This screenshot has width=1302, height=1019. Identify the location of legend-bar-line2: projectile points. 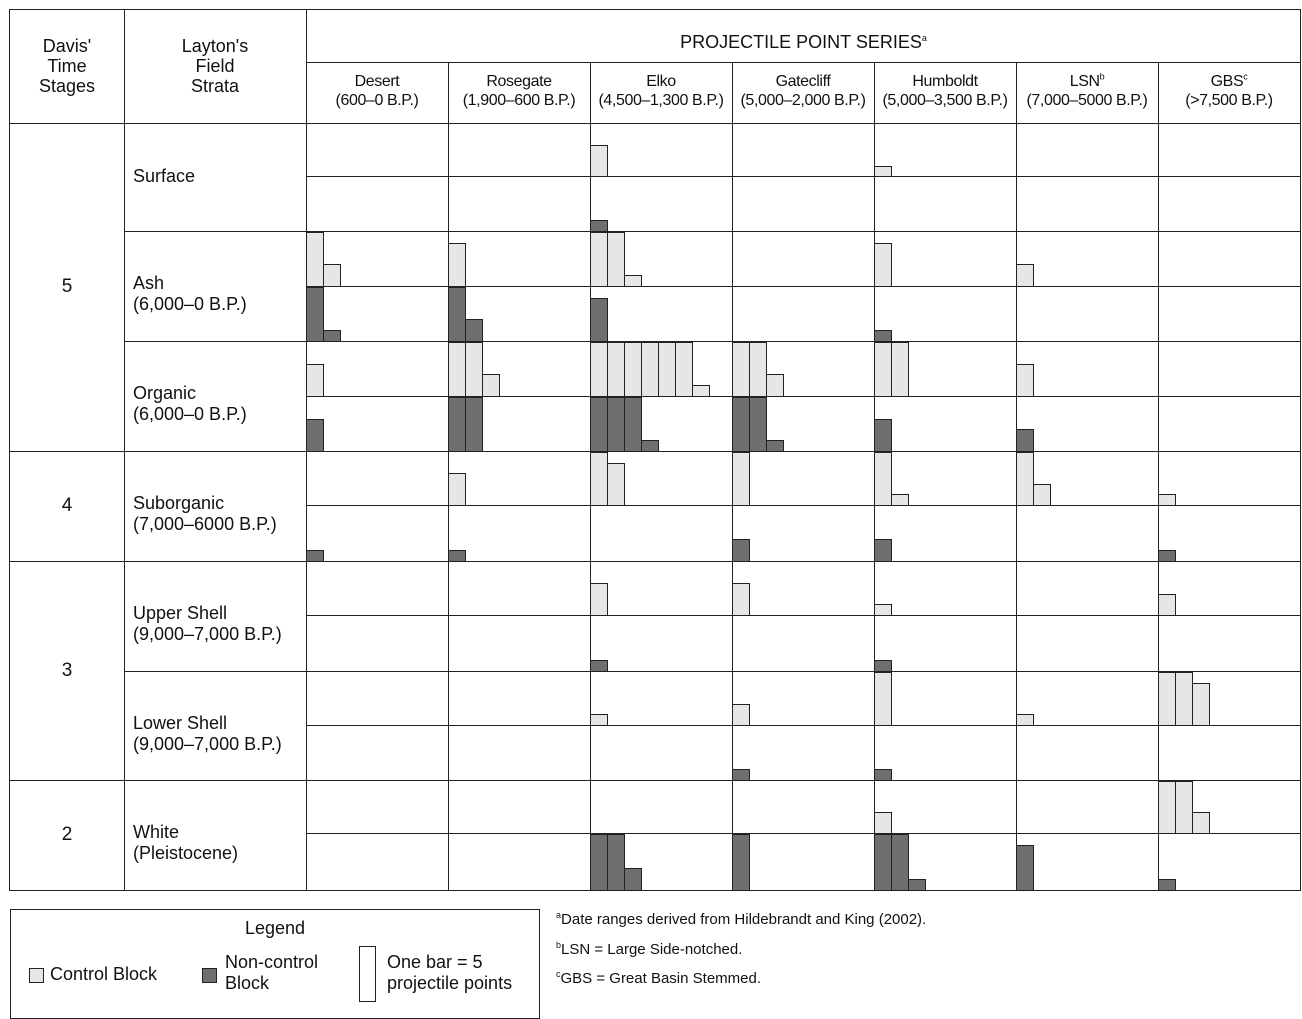
(450, 983).